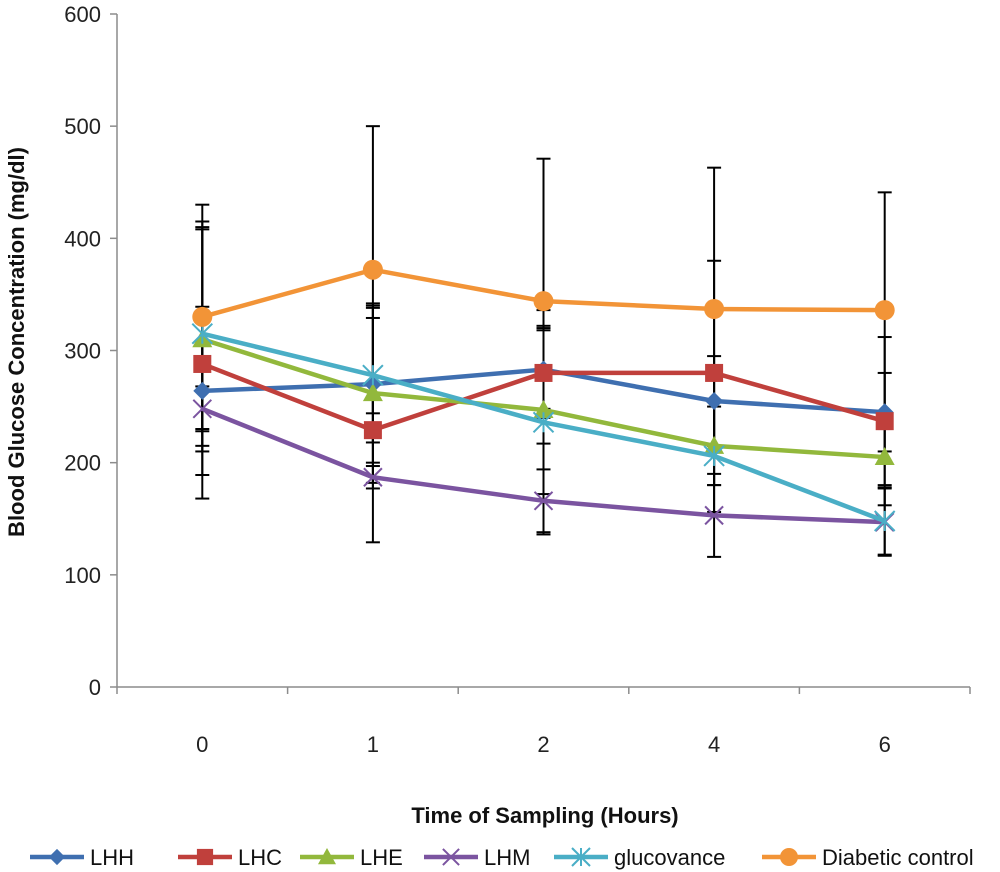 The height and width of the screenshot is (872, 1000). Describe the element at coordinates (82, 238) in the screenshot. I see `y-tick-label: 400` at that location.